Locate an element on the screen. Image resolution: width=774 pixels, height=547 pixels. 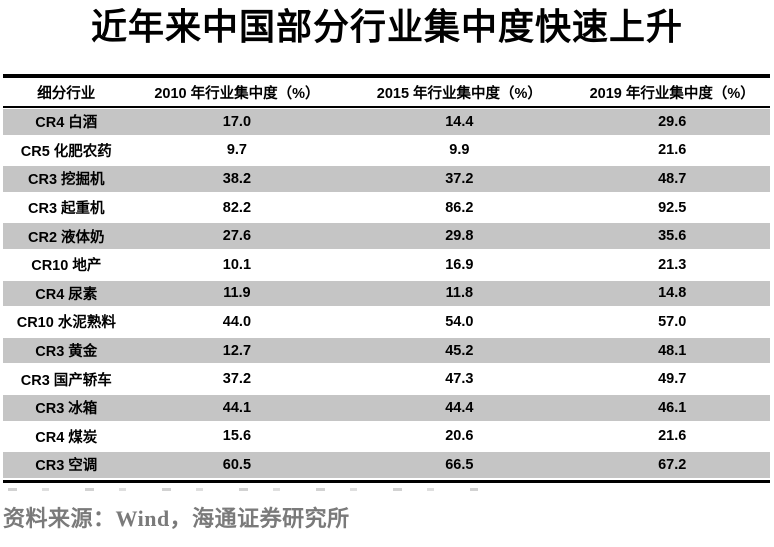
value-cell: 15.6 is located at coordinates (237, 437).